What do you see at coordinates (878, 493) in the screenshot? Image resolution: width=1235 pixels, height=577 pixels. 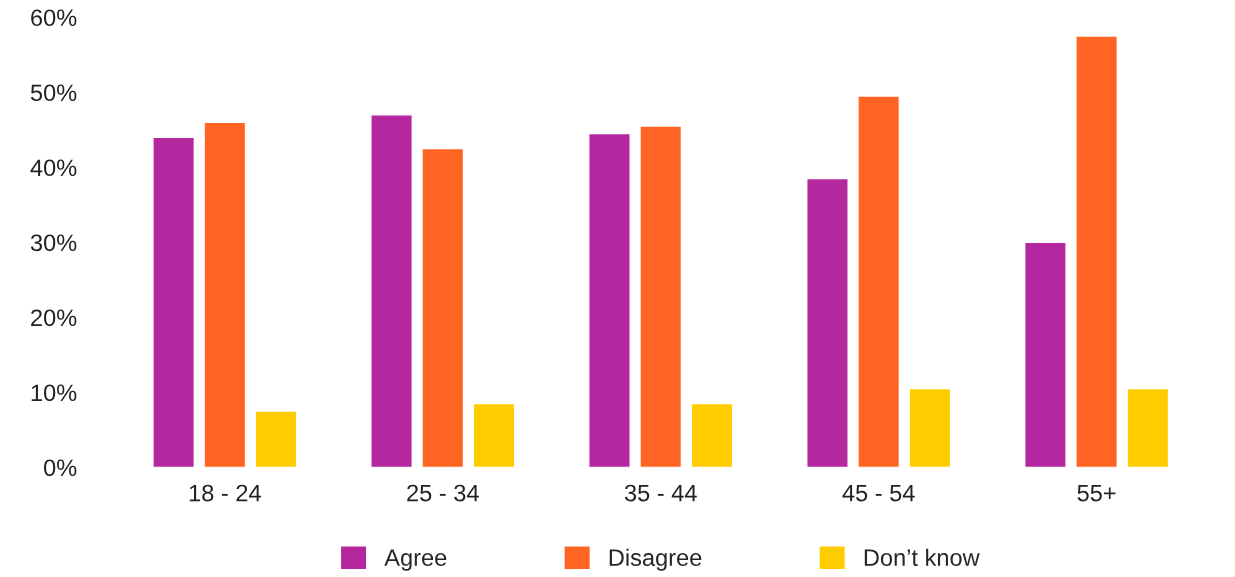 I see `x-tick-label: 45 - 54` at bounding box center [878, 493].